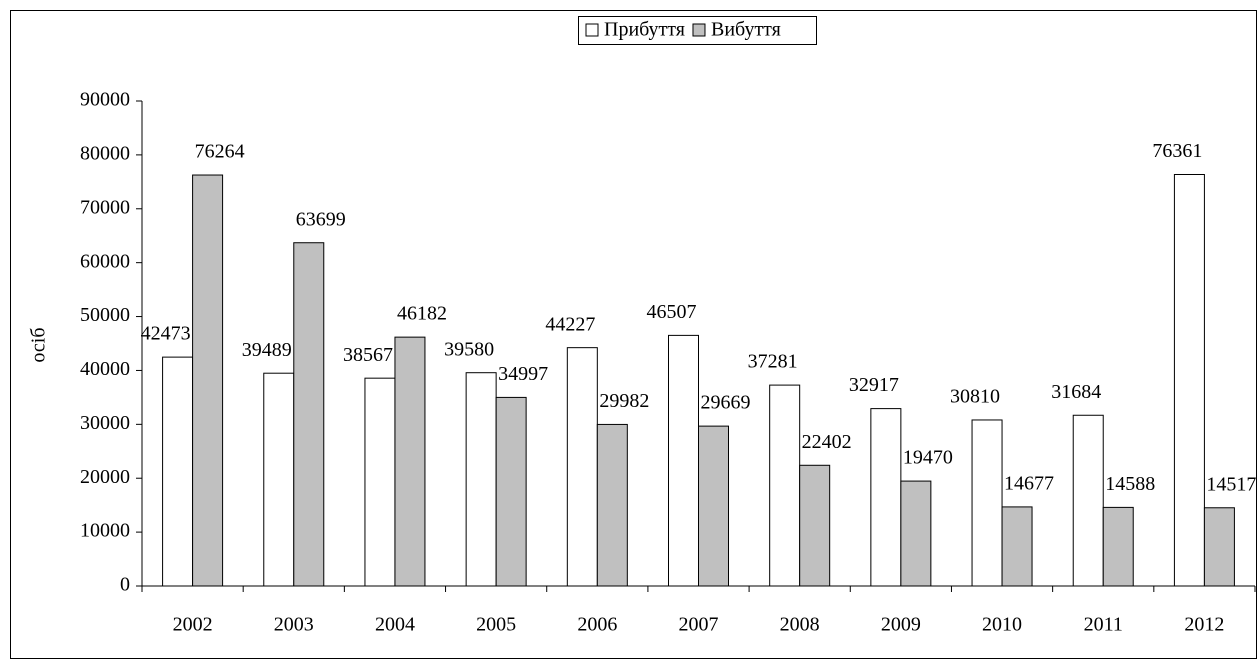  I want to click on x-tick-label: 2006, so click(597, 625).